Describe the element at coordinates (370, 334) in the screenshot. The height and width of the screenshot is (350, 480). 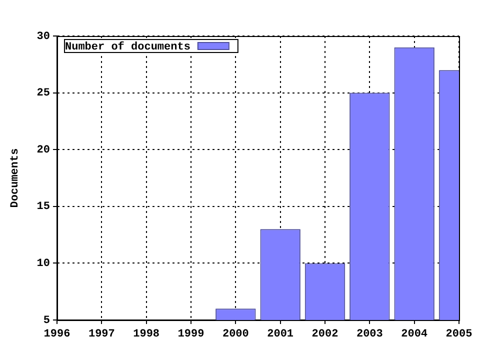
I see `x-tick-label: 2003` at that location.